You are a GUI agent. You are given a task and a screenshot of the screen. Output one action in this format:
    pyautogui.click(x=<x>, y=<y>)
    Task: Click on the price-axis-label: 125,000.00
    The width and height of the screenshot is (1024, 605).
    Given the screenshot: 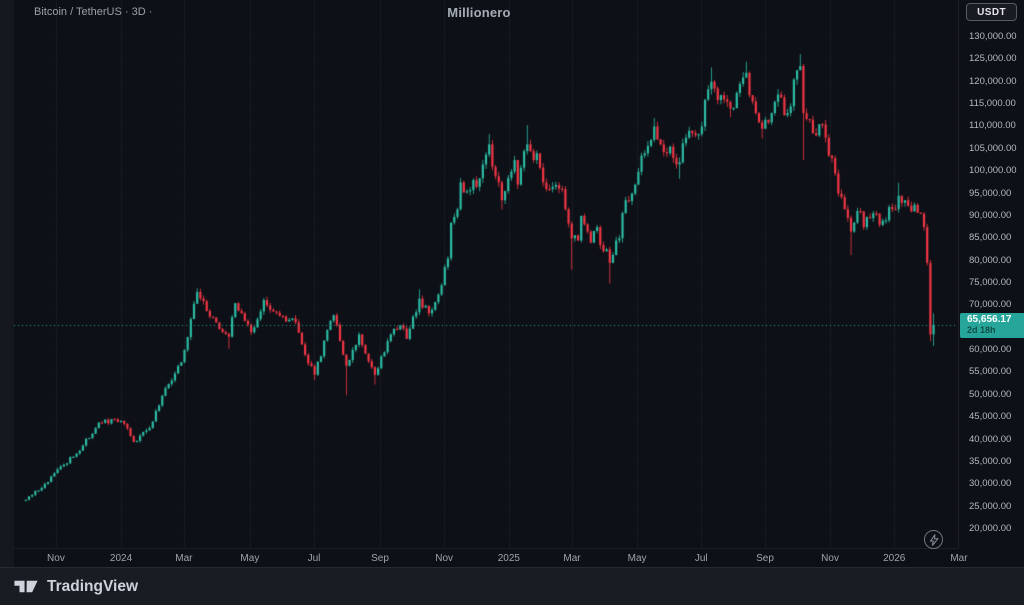 What is the action you would take?
    pyautogui.click(x=993, y=59)
    